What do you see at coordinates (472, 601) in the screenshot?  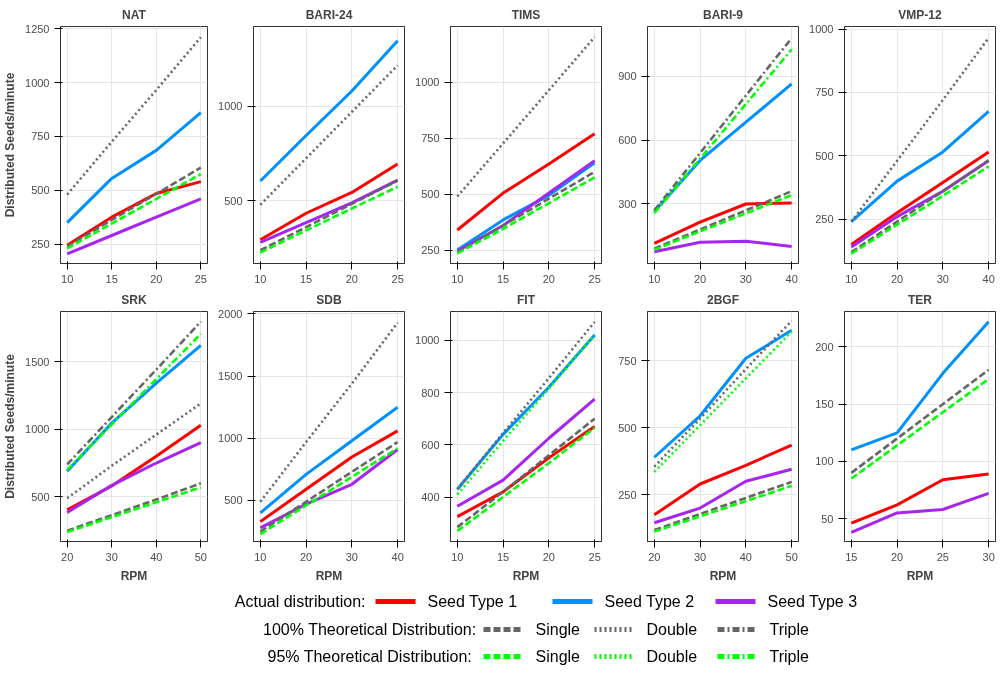 I see `legend-label: Seed Type 1` at bounding box center [472, 601].